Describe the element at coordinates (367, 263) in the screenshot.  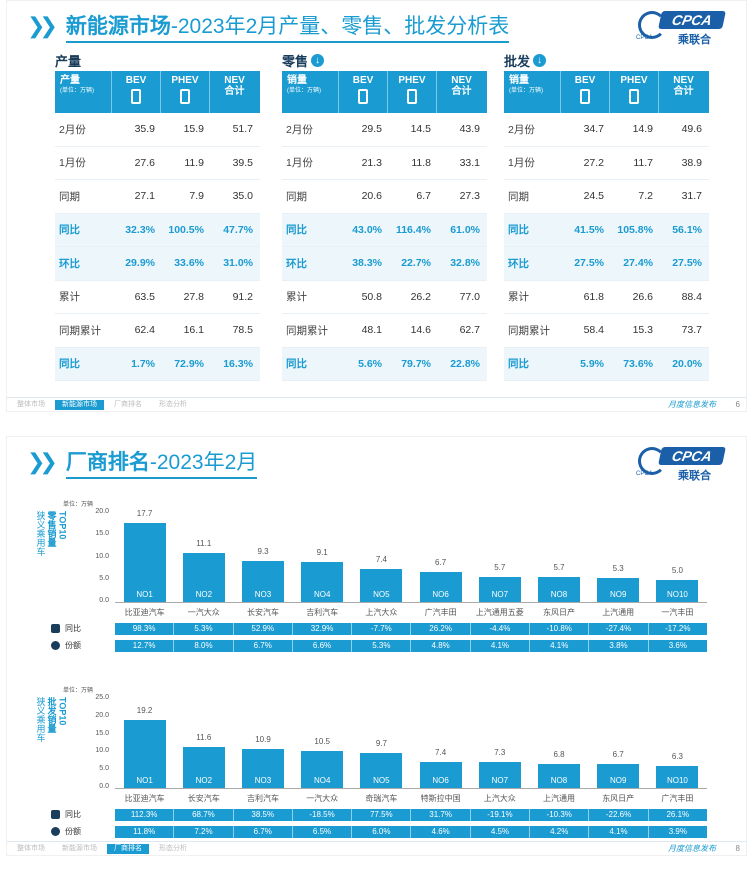
I see `cell-bev: 38.3%` at that location.